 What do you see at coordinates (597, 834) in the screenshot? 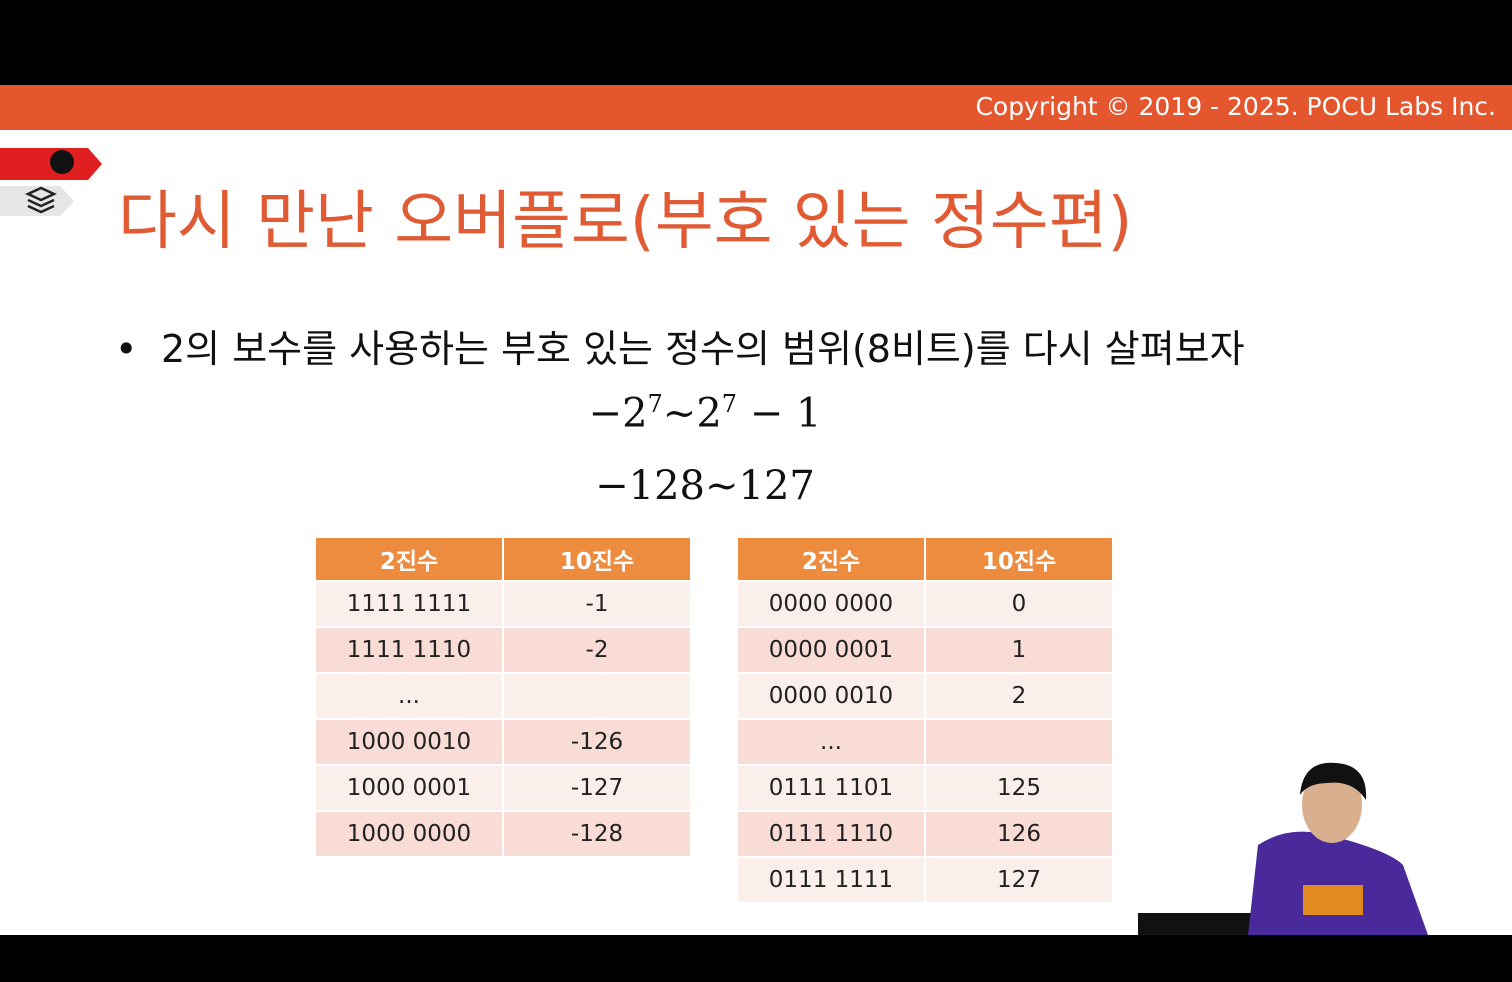
I see `table-cell: -128` at bounding box center [597, 834].